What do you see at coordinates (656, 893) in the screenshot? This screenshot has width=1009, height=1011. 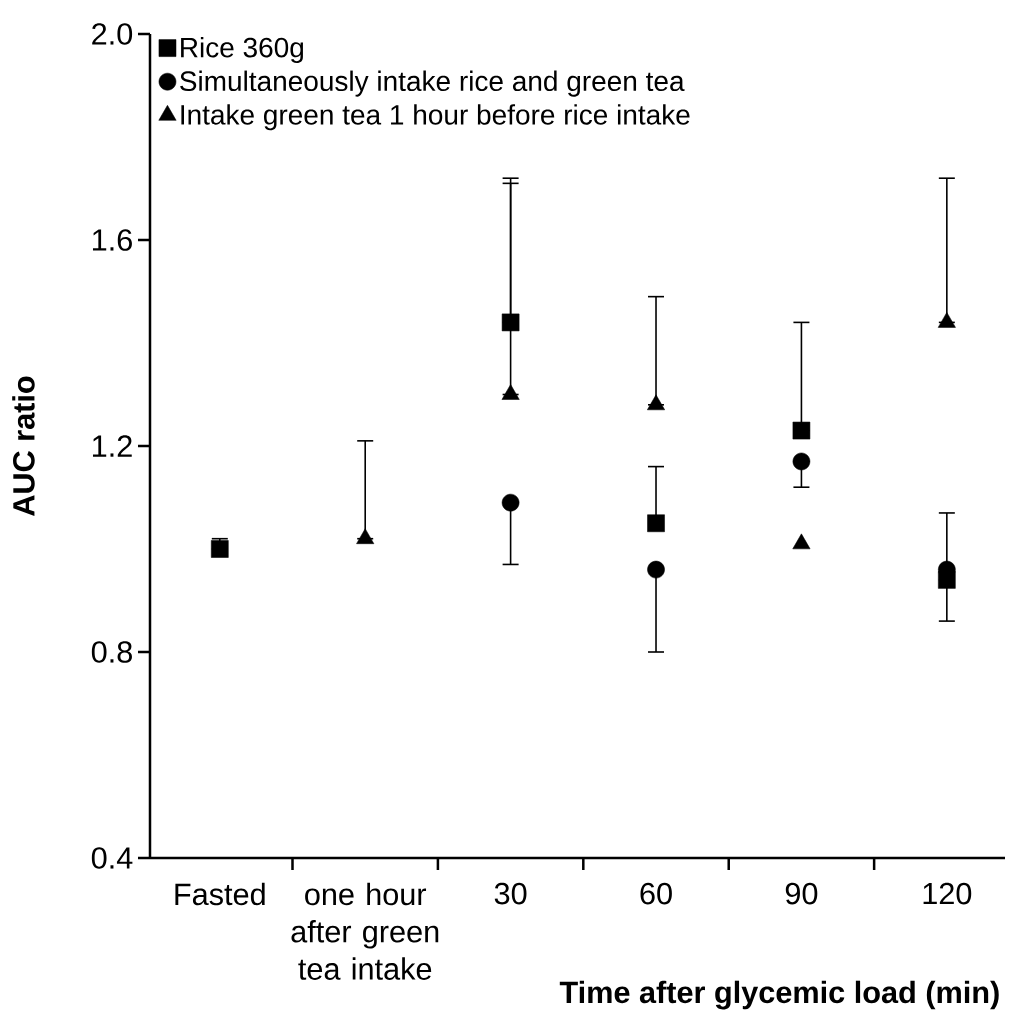 I see `x-tick-label: 60` at bounding box center [656, 893].